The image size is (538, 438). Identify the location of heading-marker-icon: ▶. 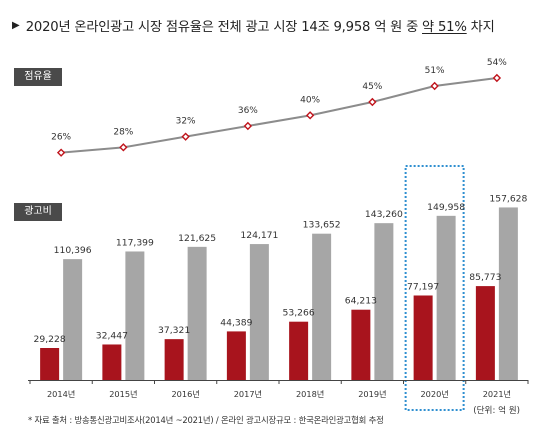
(16, 25).